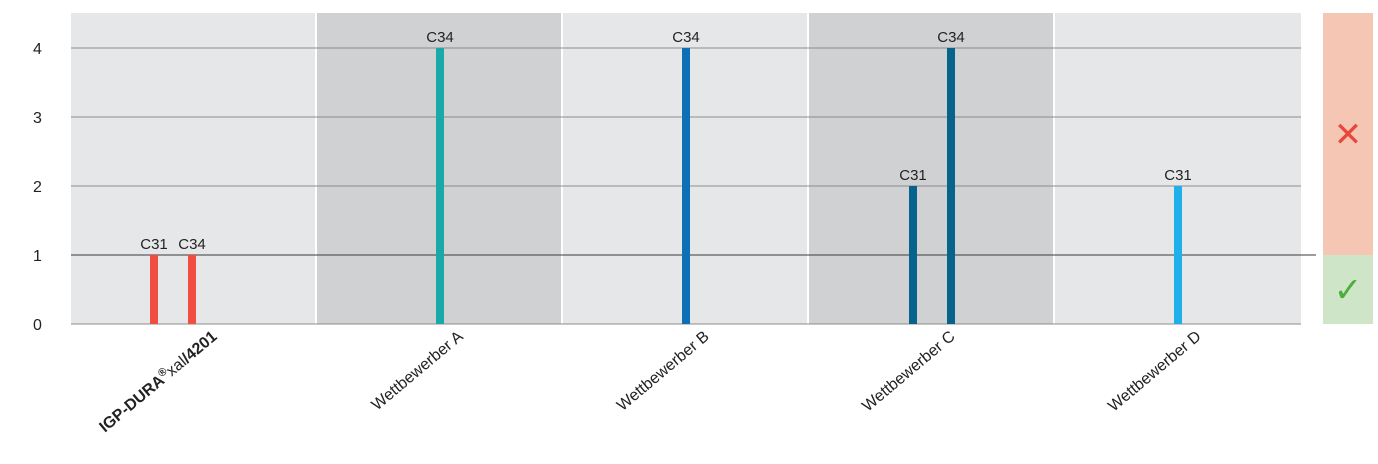  What do you see at coordinates (37, 187) in the screenshot?
I see `y-tick-label: 2` at bounding box center [37, 187].